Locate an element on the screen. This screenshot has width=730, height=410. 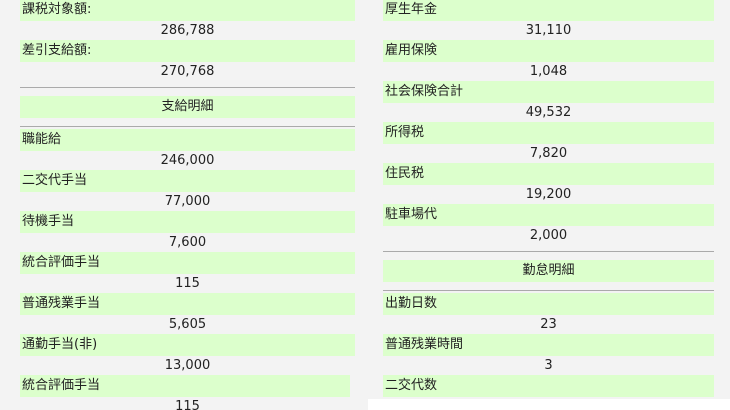
item-label: 差引支給額: is located at coordinates (187, 51).